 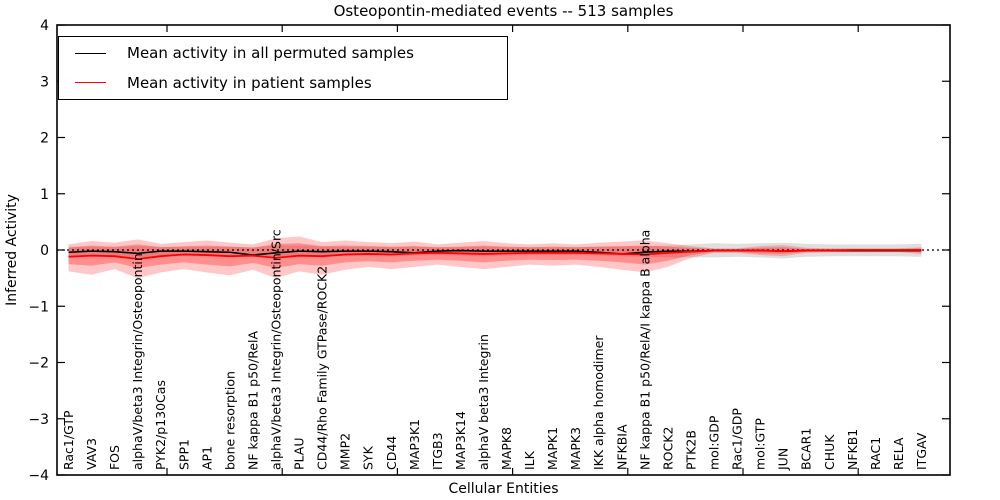 What do you see at coordinates (690, 450) in the screenshot?
I see `x-tick-label: PTK2B` at bounding box center [690, 450].